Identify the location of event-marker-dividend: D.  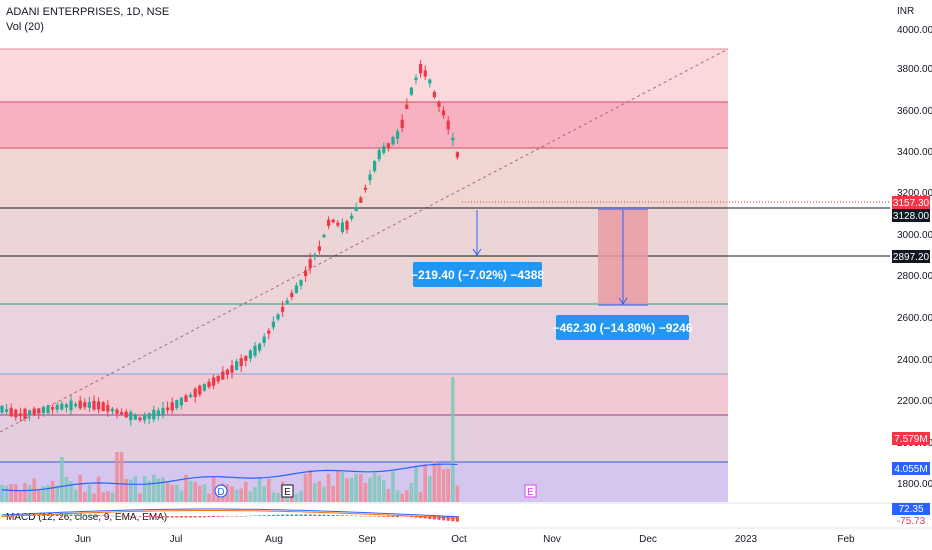
(221, 491).